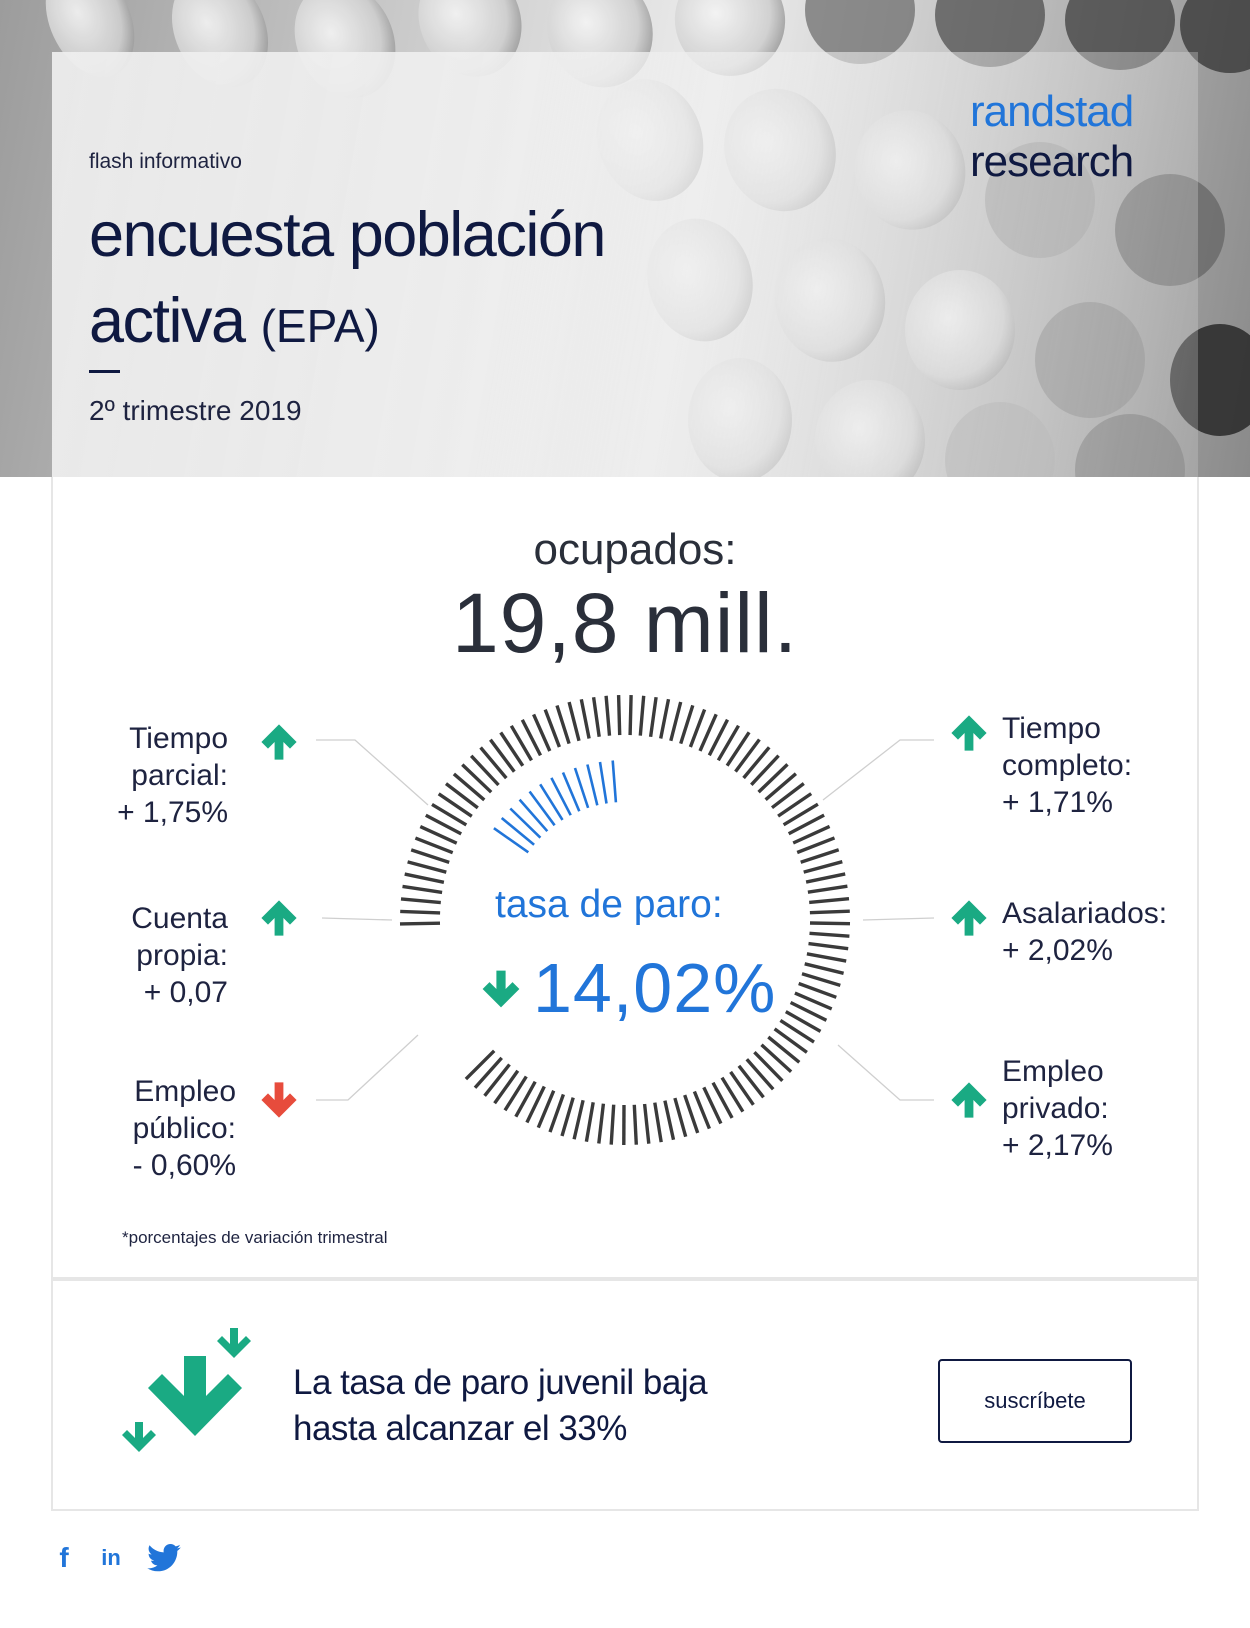 This screenshot has height=1628, width=1250. I want to click on title-line-1: encuesta población, so click(347, 235).